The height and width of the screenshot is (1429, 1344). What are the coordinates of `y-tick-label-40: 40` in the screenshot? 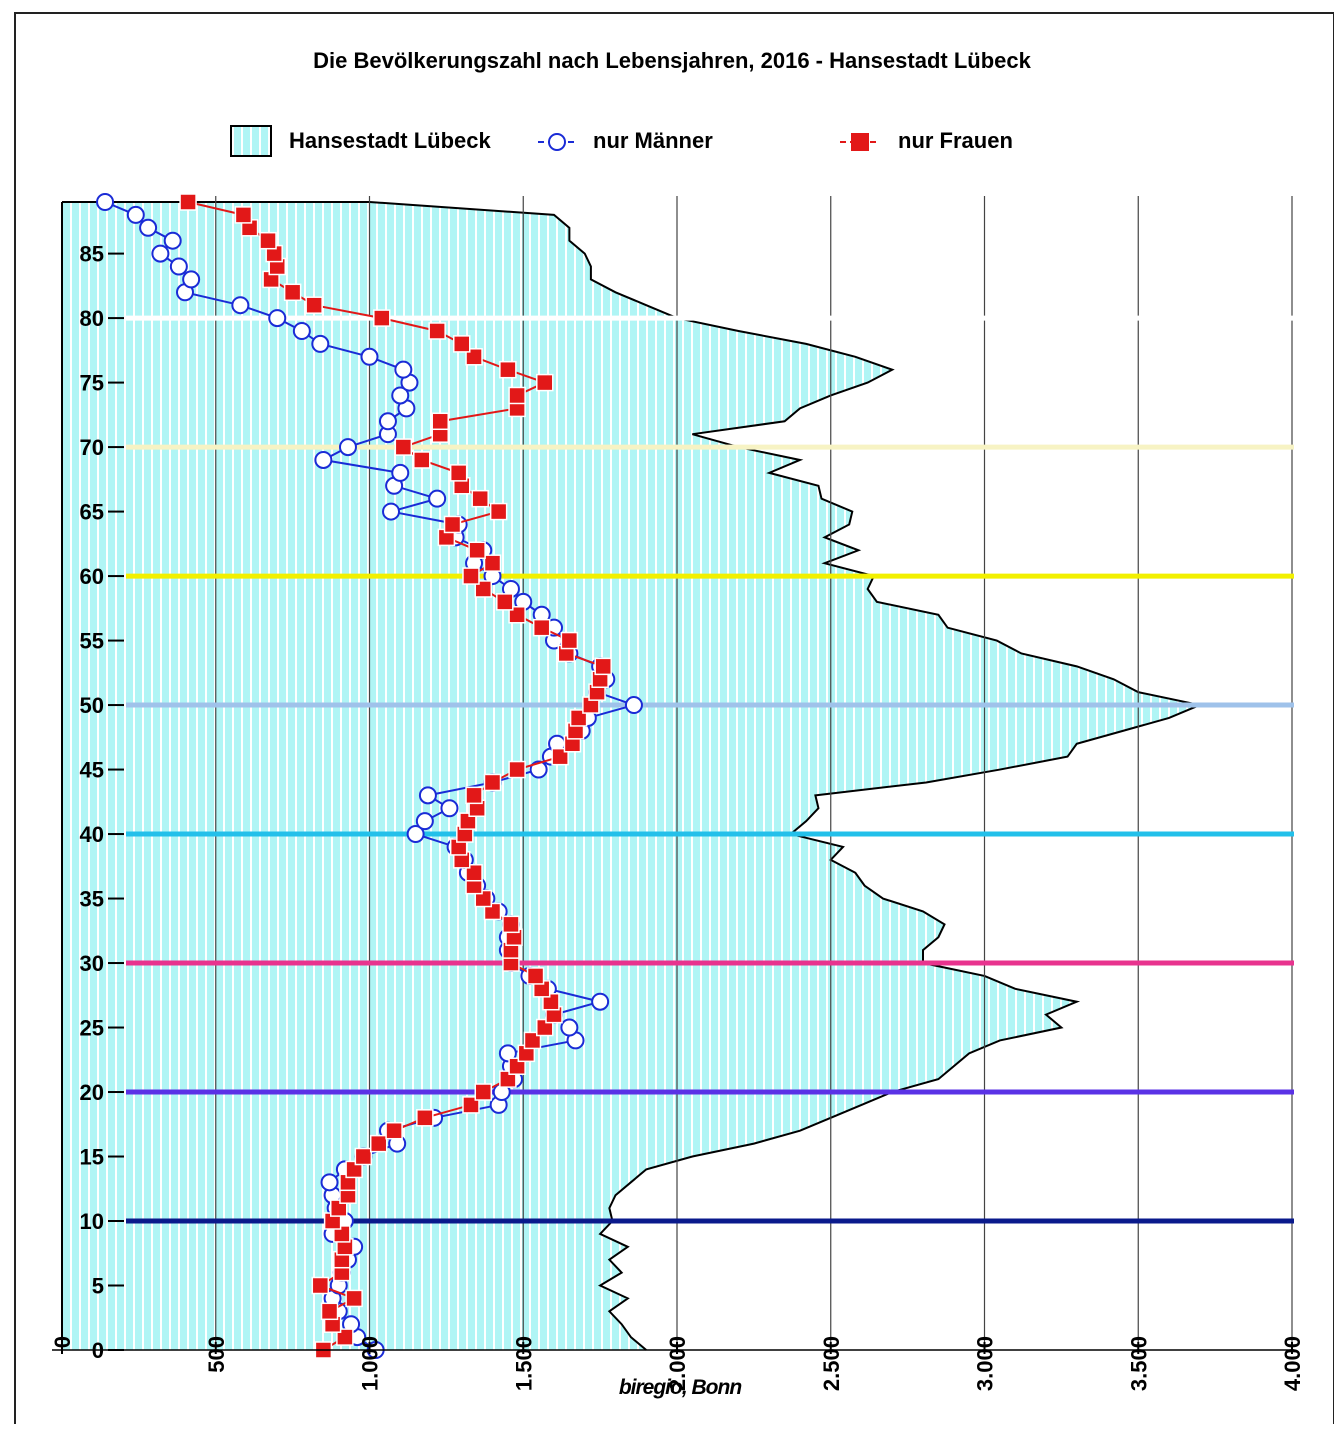 It's located at (92, 834).